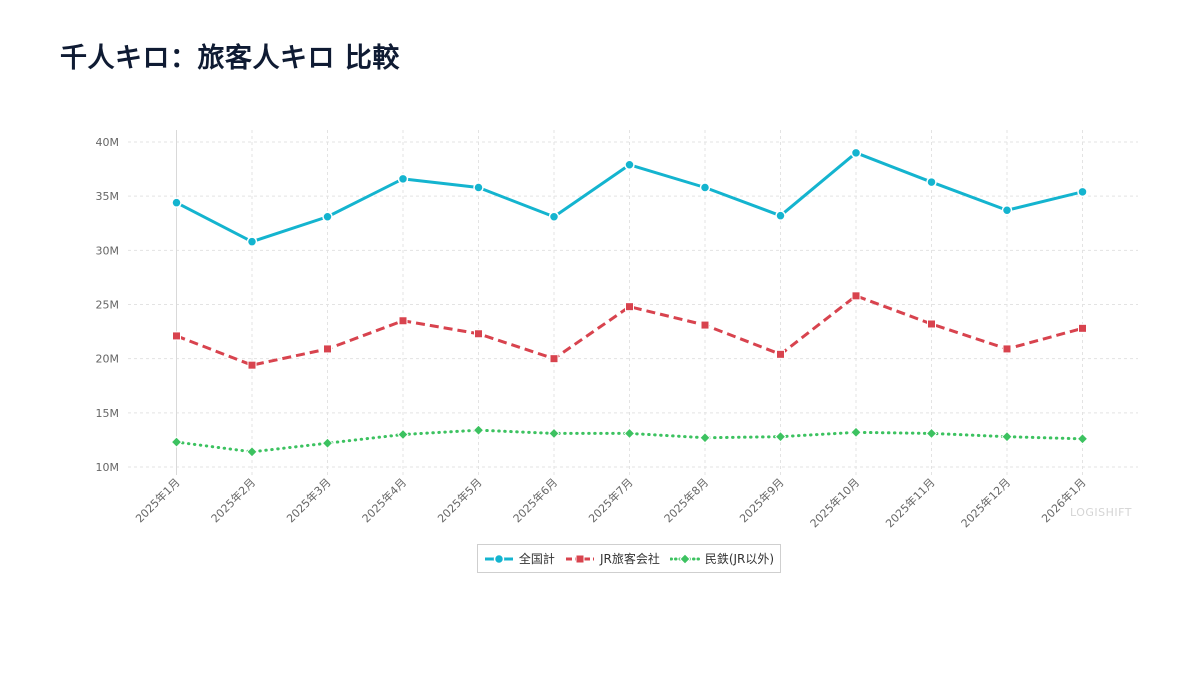 This screenshot has height=675, width=1200. I want to click on legend-swatch-private, so click(684, 558).